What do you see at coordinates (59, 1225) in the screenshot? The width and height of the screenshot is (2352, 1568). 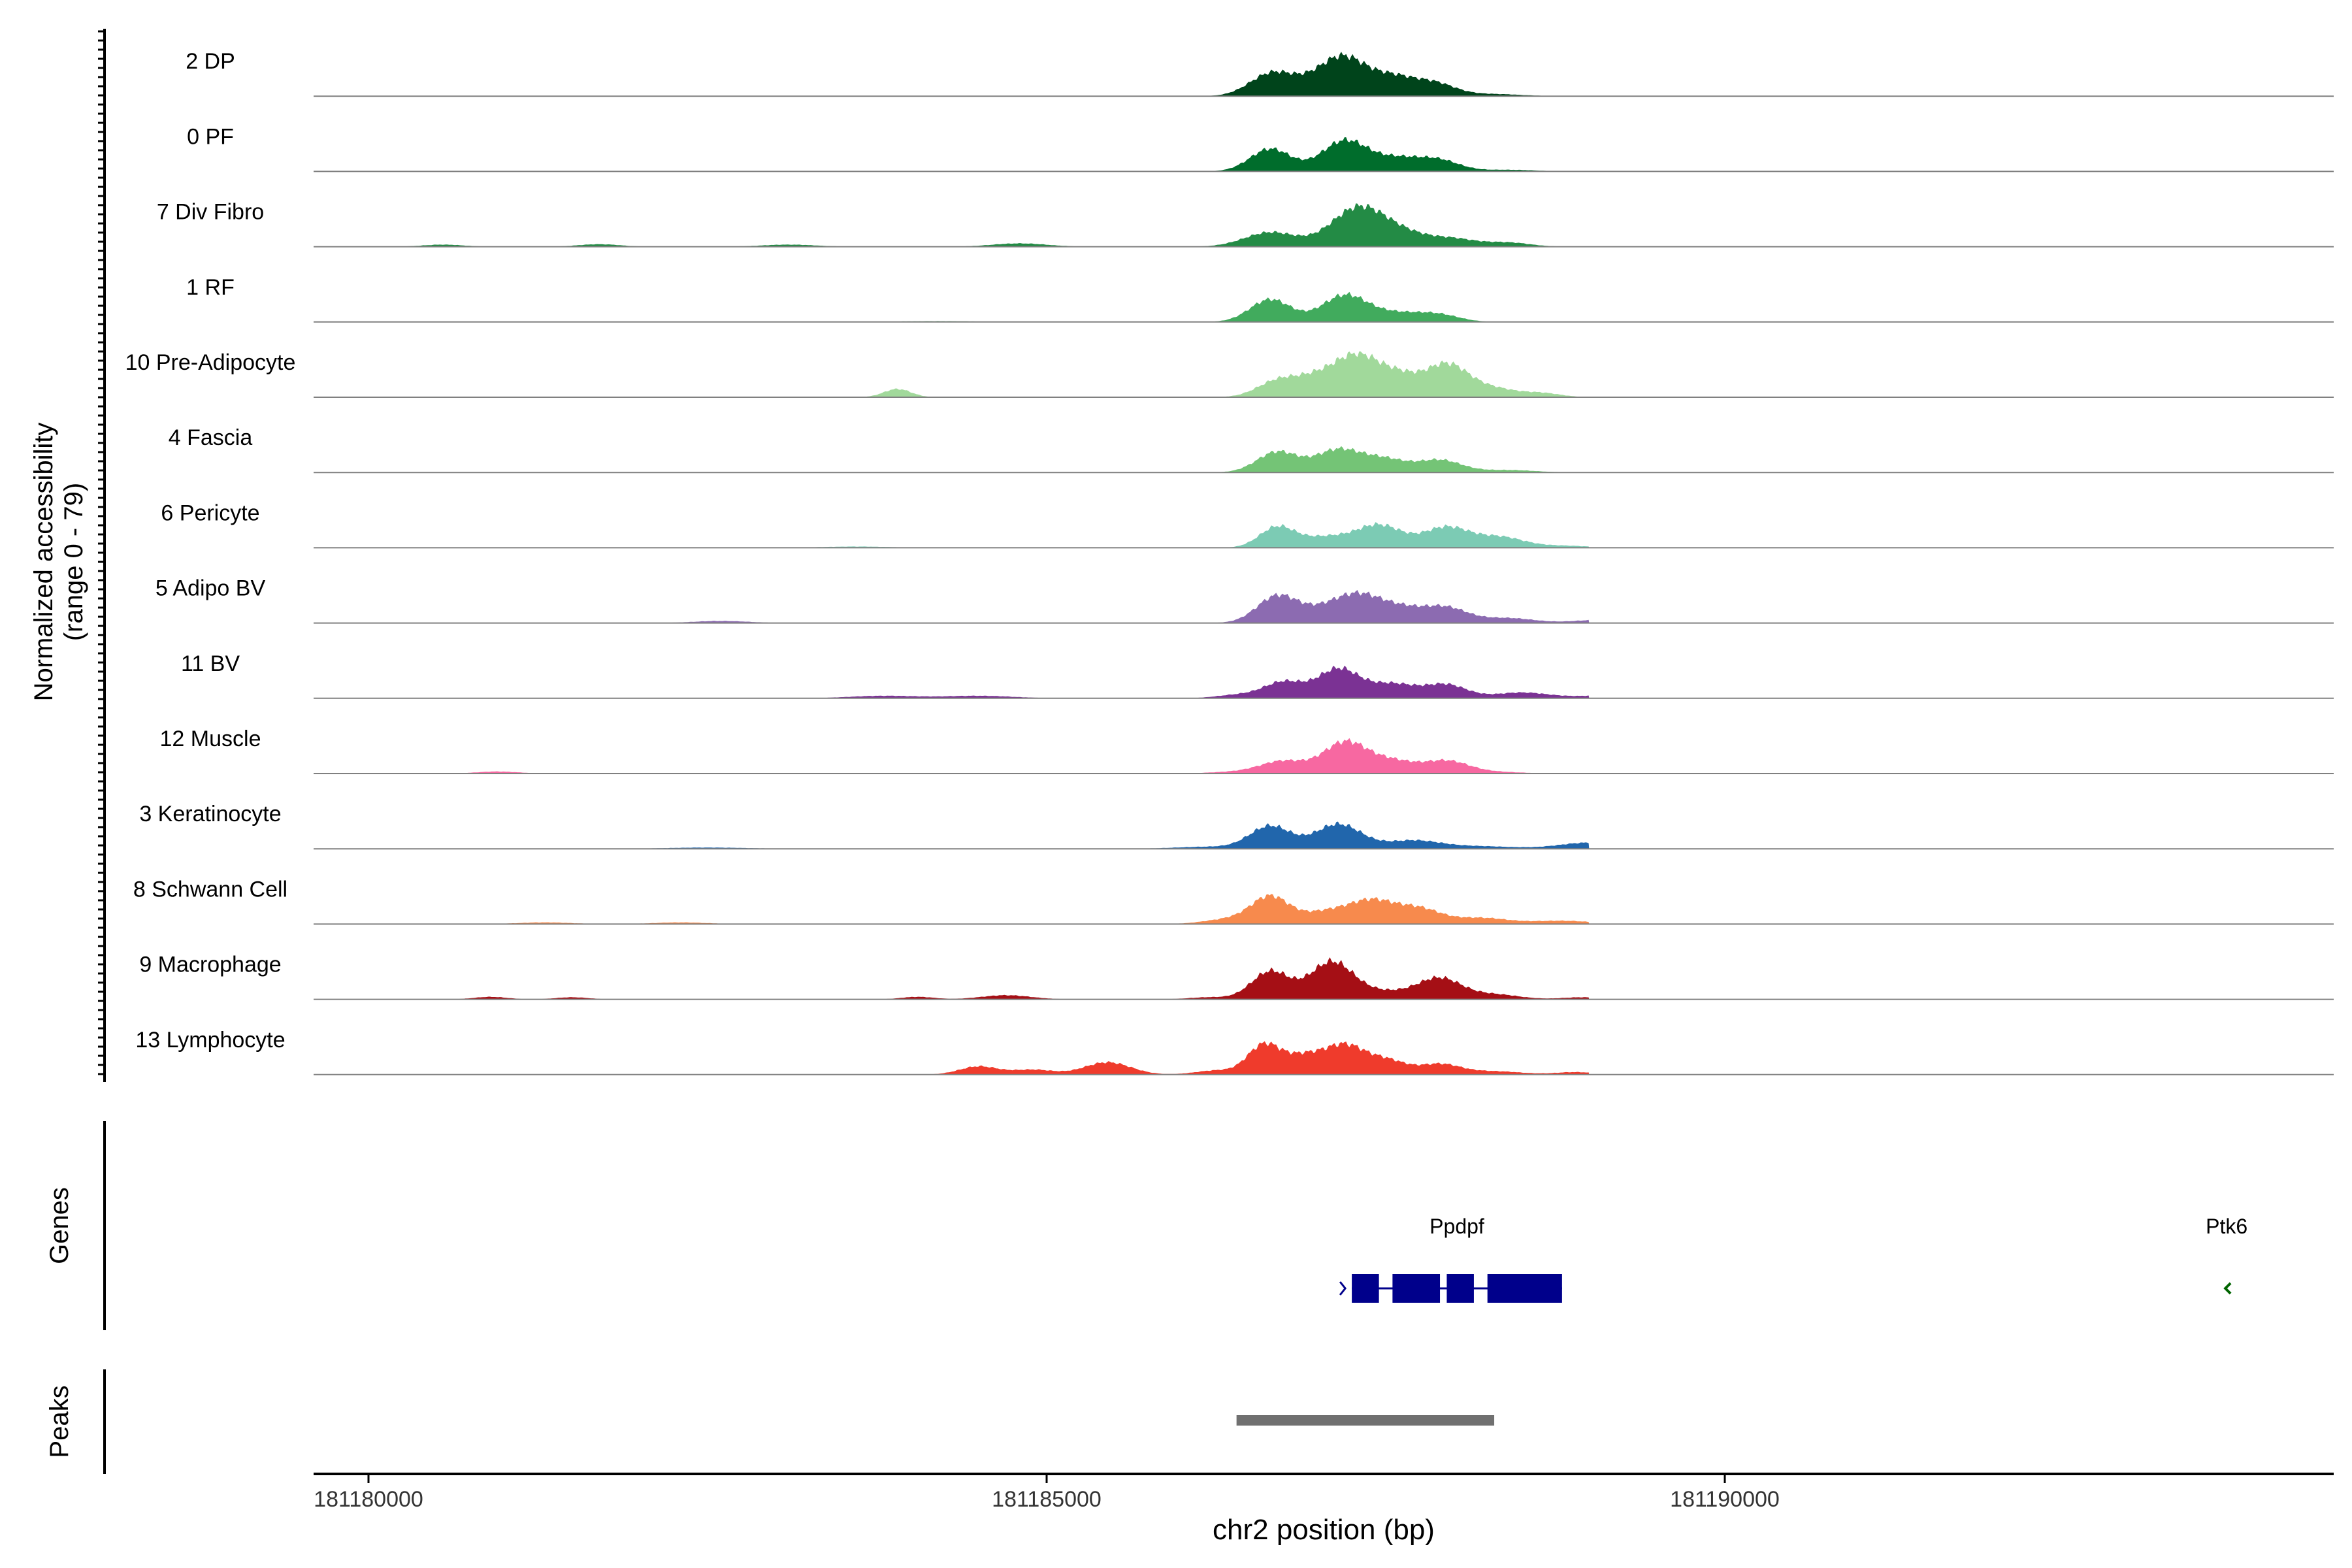 I see `genes-track-label: Genes` at bounding box center [59, 1225].